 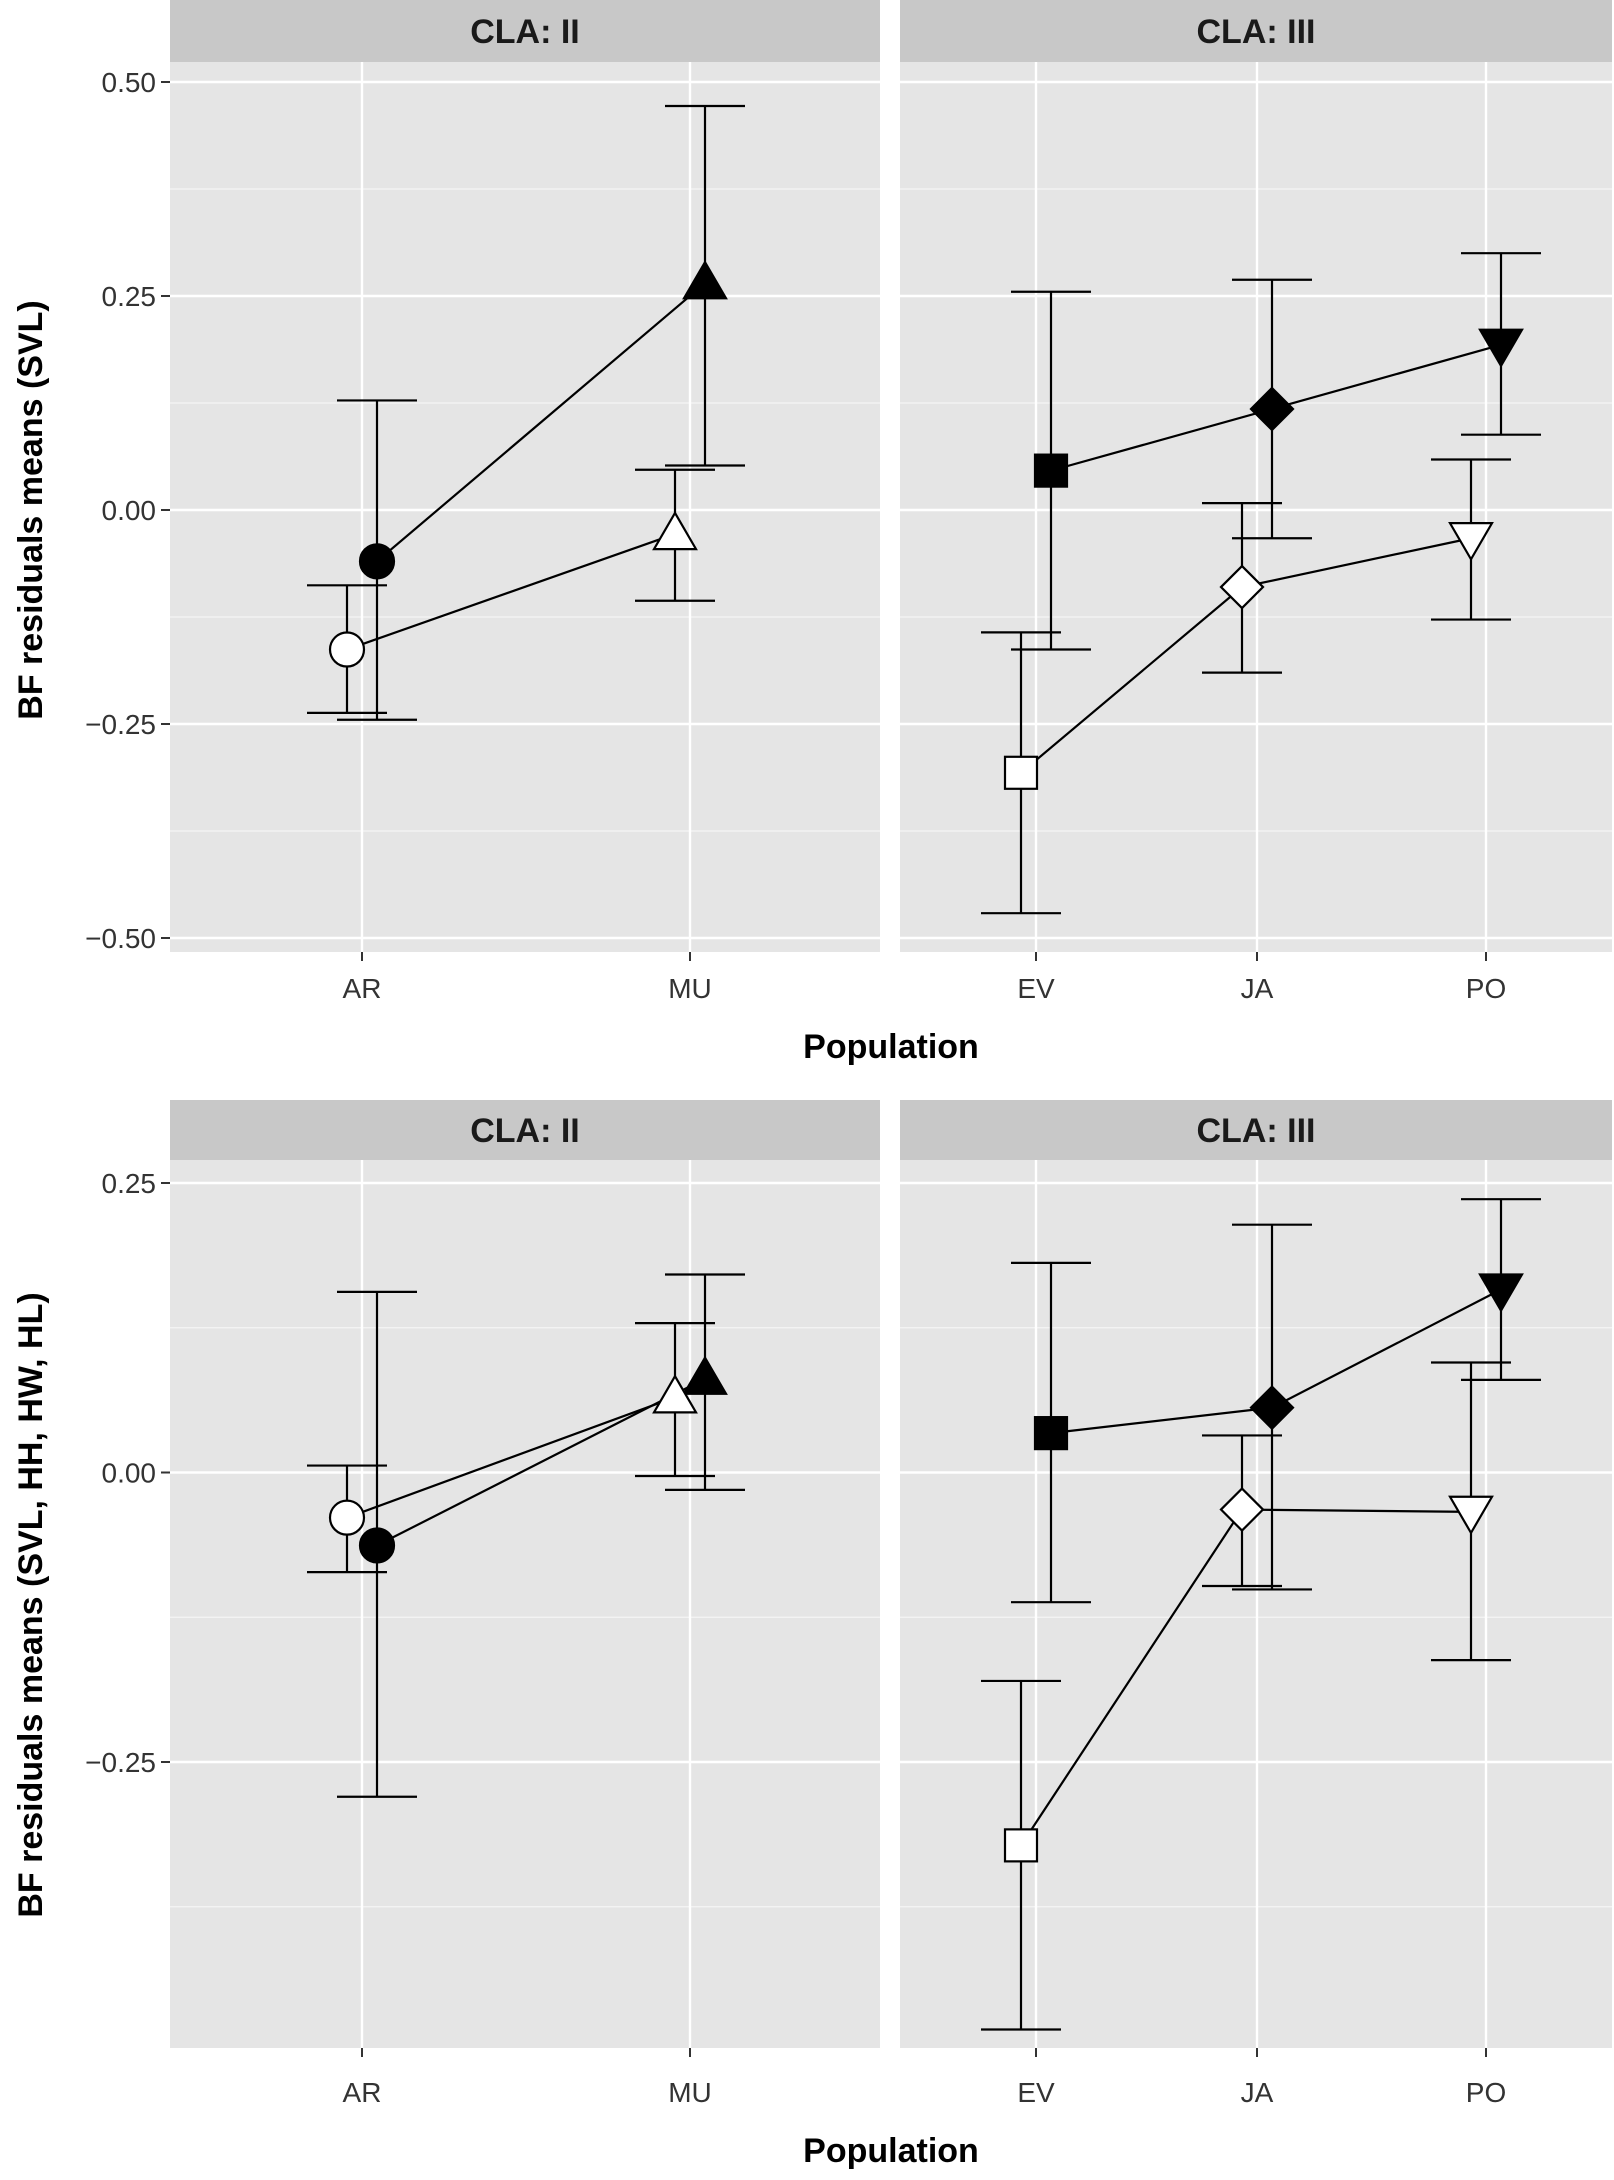 I want to click on y-tick-label: 0.50, so click(x=129, y=82).